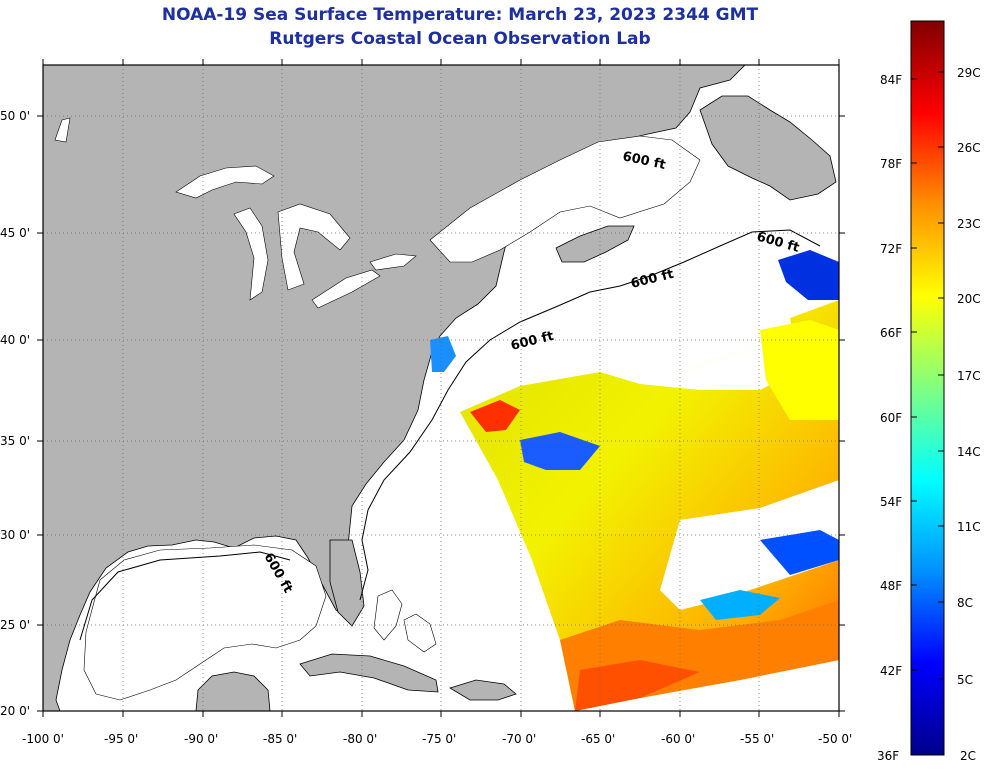 Image resolution: width=984 pixels, height=770 pixels. What do you see at coordinates (15, 711) in the screenshot?
I see `lat-label: 20 0'` at bounding box center [15, 711].